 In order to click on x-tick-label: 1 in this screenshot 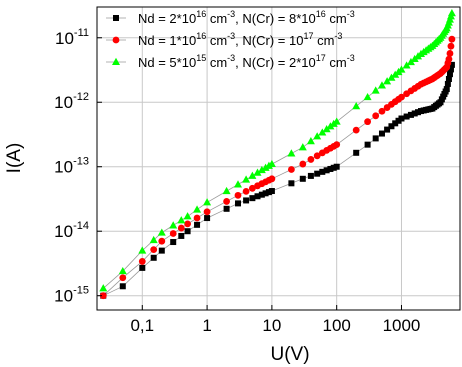, I will do `click(206, 325)`.